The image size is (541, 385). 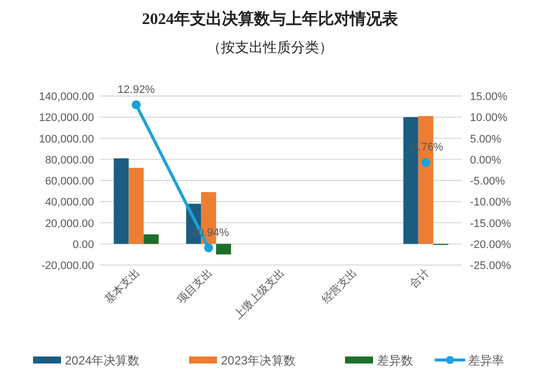 What do you see at coordinates (69, 202) in the screenshot?
I see `y-tick-label: 40,000.00` at bounding box center [69, 202].